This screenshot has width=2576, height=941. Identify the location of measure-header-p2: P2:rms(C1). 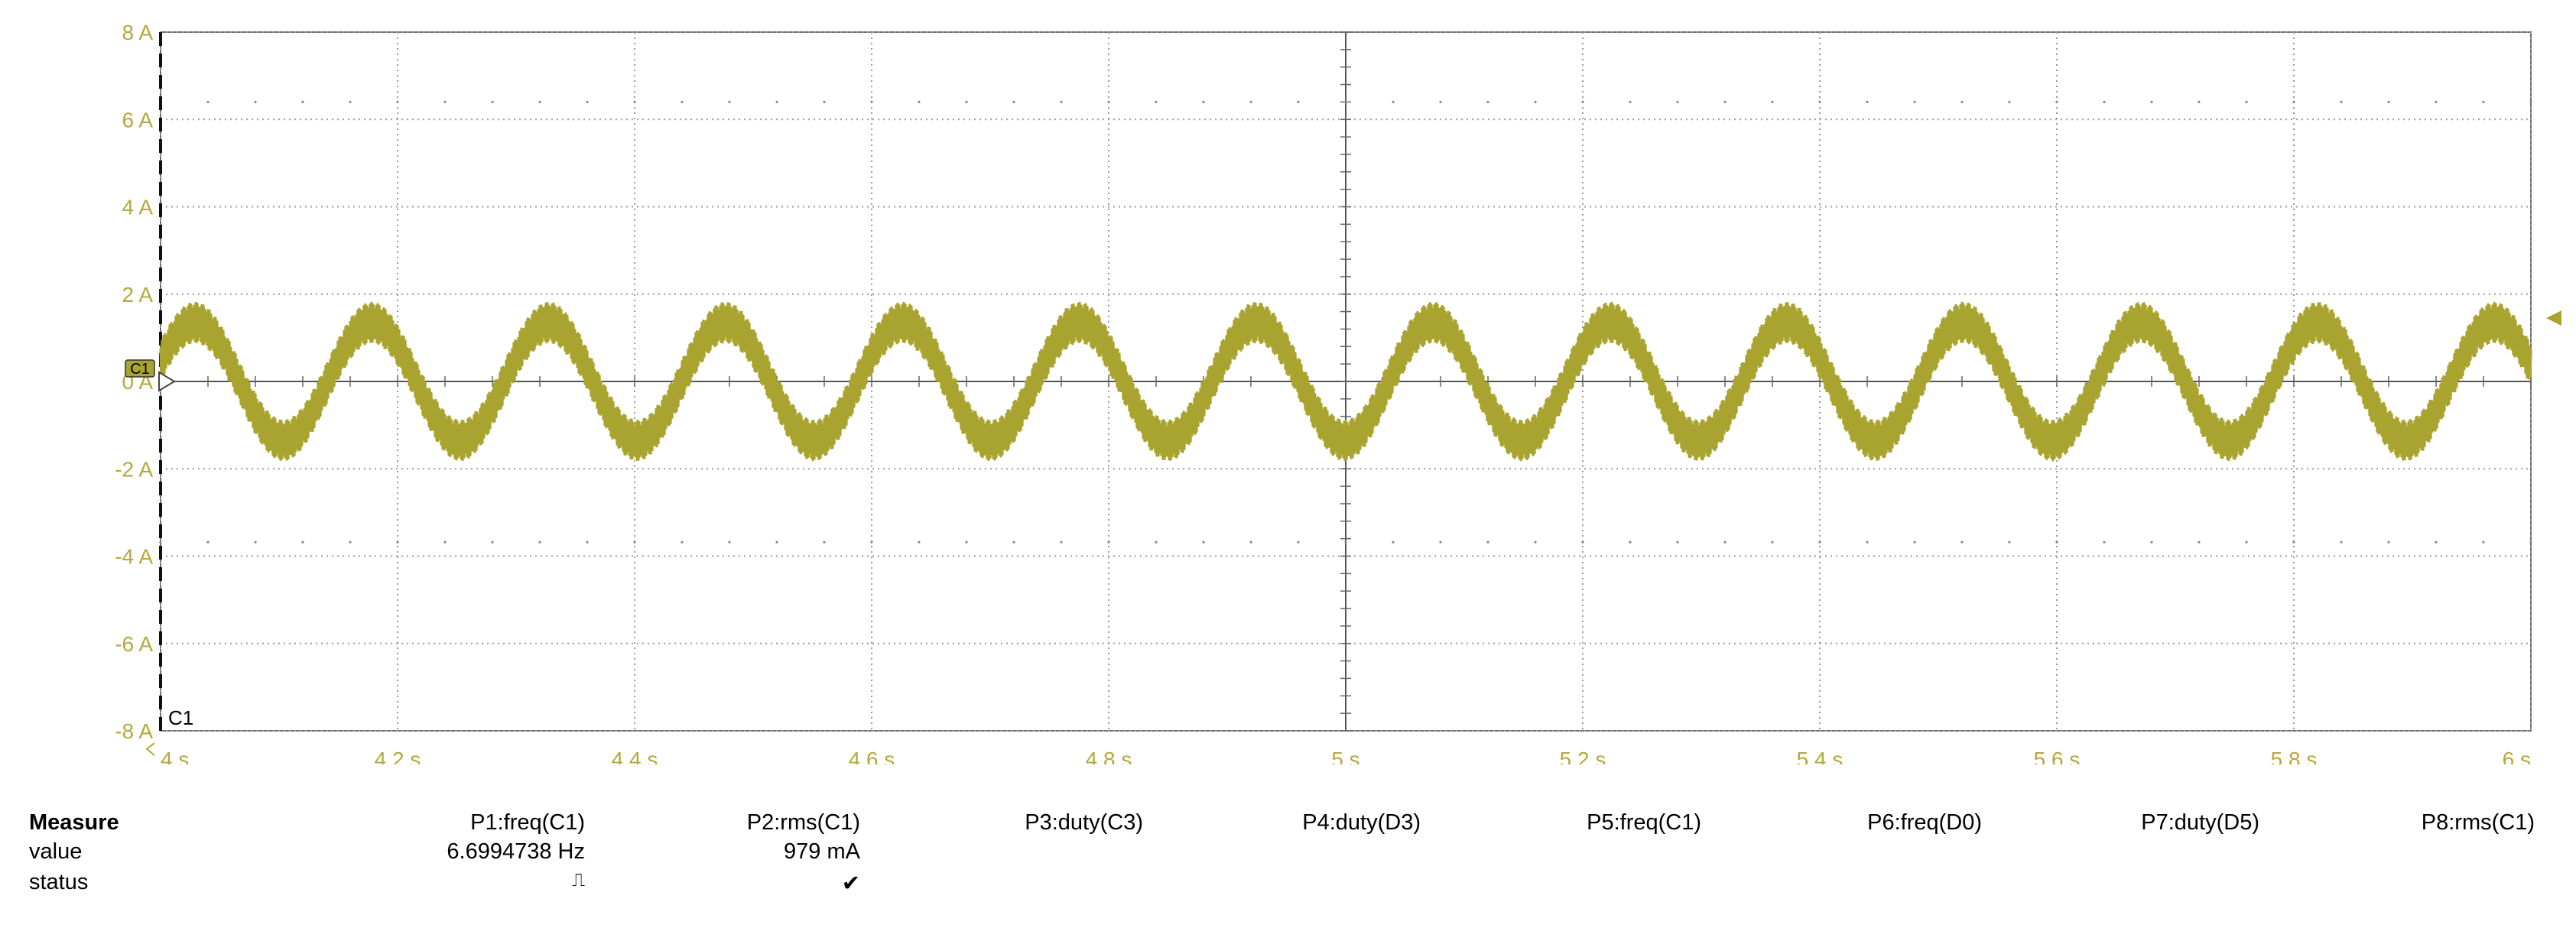
(803, 823).